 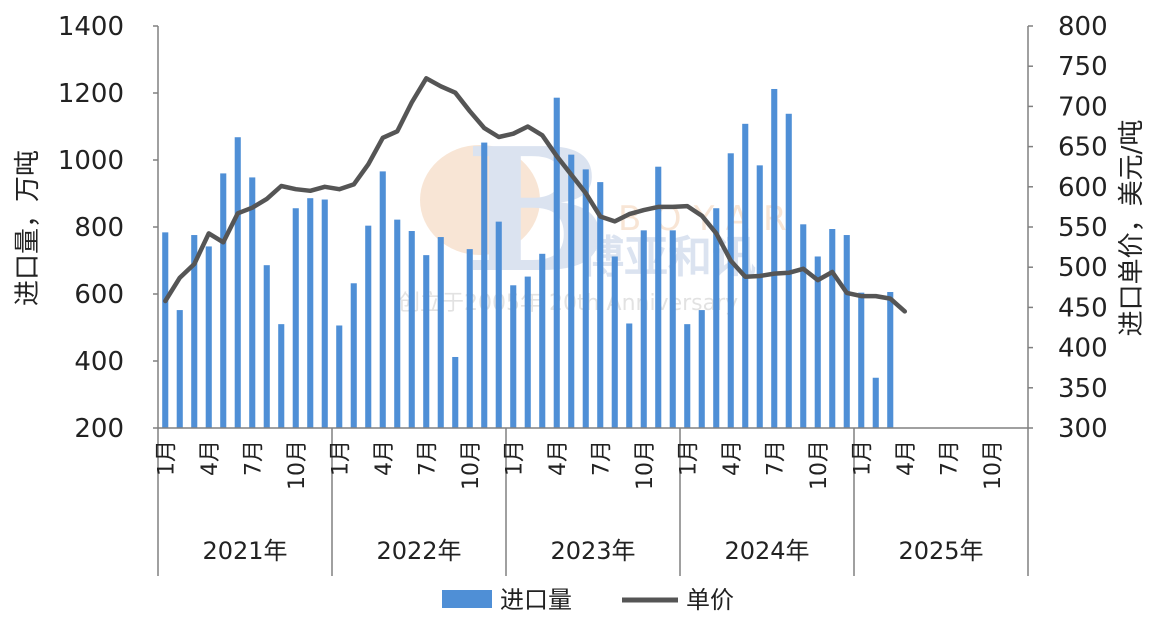 I want to click on legend-label-import-volume: 进口量, so click(x=536, y=600).